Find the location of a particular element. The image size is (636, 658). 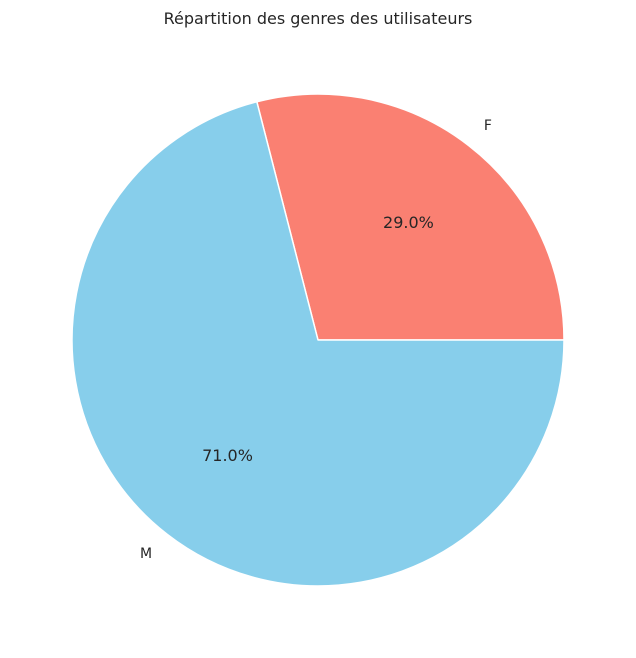

slice-label-m: M is located at coordinates (146, 554).